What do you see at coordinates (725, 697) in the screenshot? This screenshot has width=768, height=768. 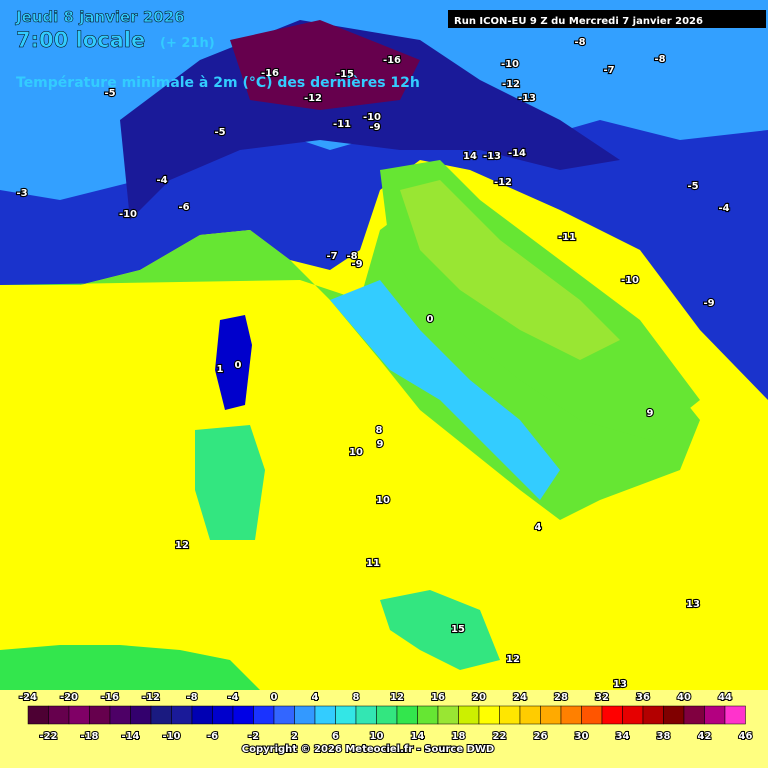 I see `colorbar-label: 44` at bounding box center [725, 697].